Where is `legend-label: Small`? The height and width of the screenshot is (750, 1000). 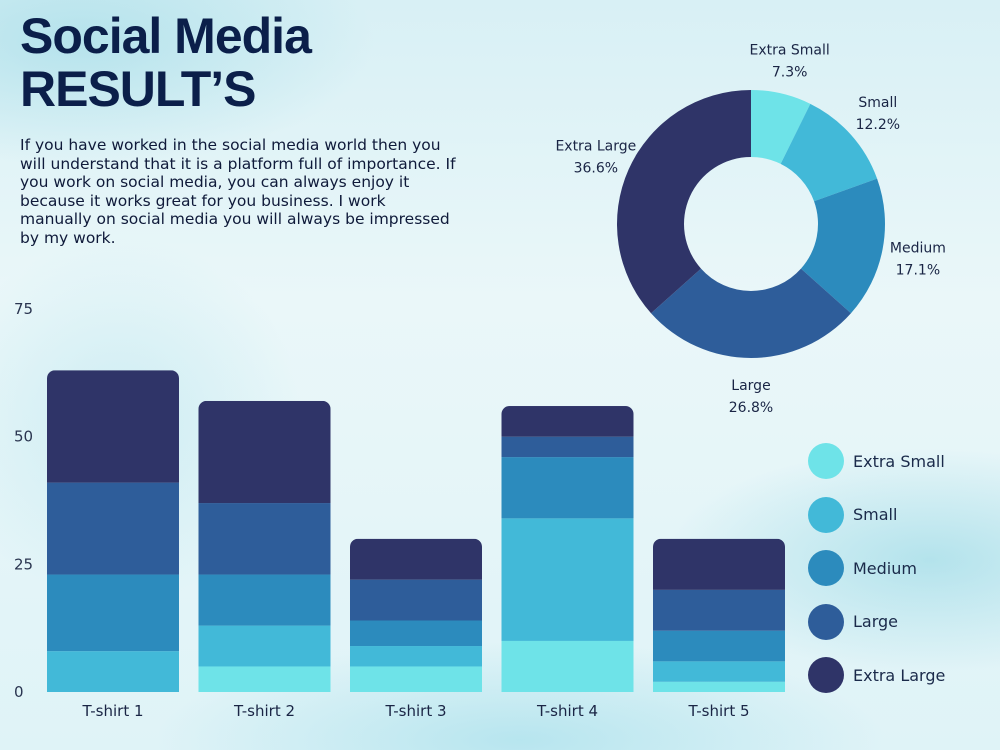
legend-label: Small is located at coordinates (875, 514).